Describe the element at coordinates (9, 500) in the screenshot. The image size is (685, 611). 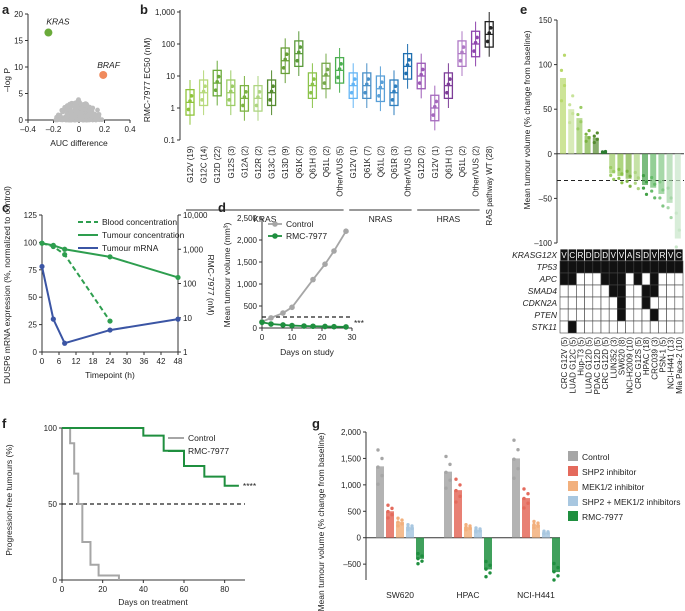
I see `panel-f-ylabel: Progression-free tumours (%)` at that location.